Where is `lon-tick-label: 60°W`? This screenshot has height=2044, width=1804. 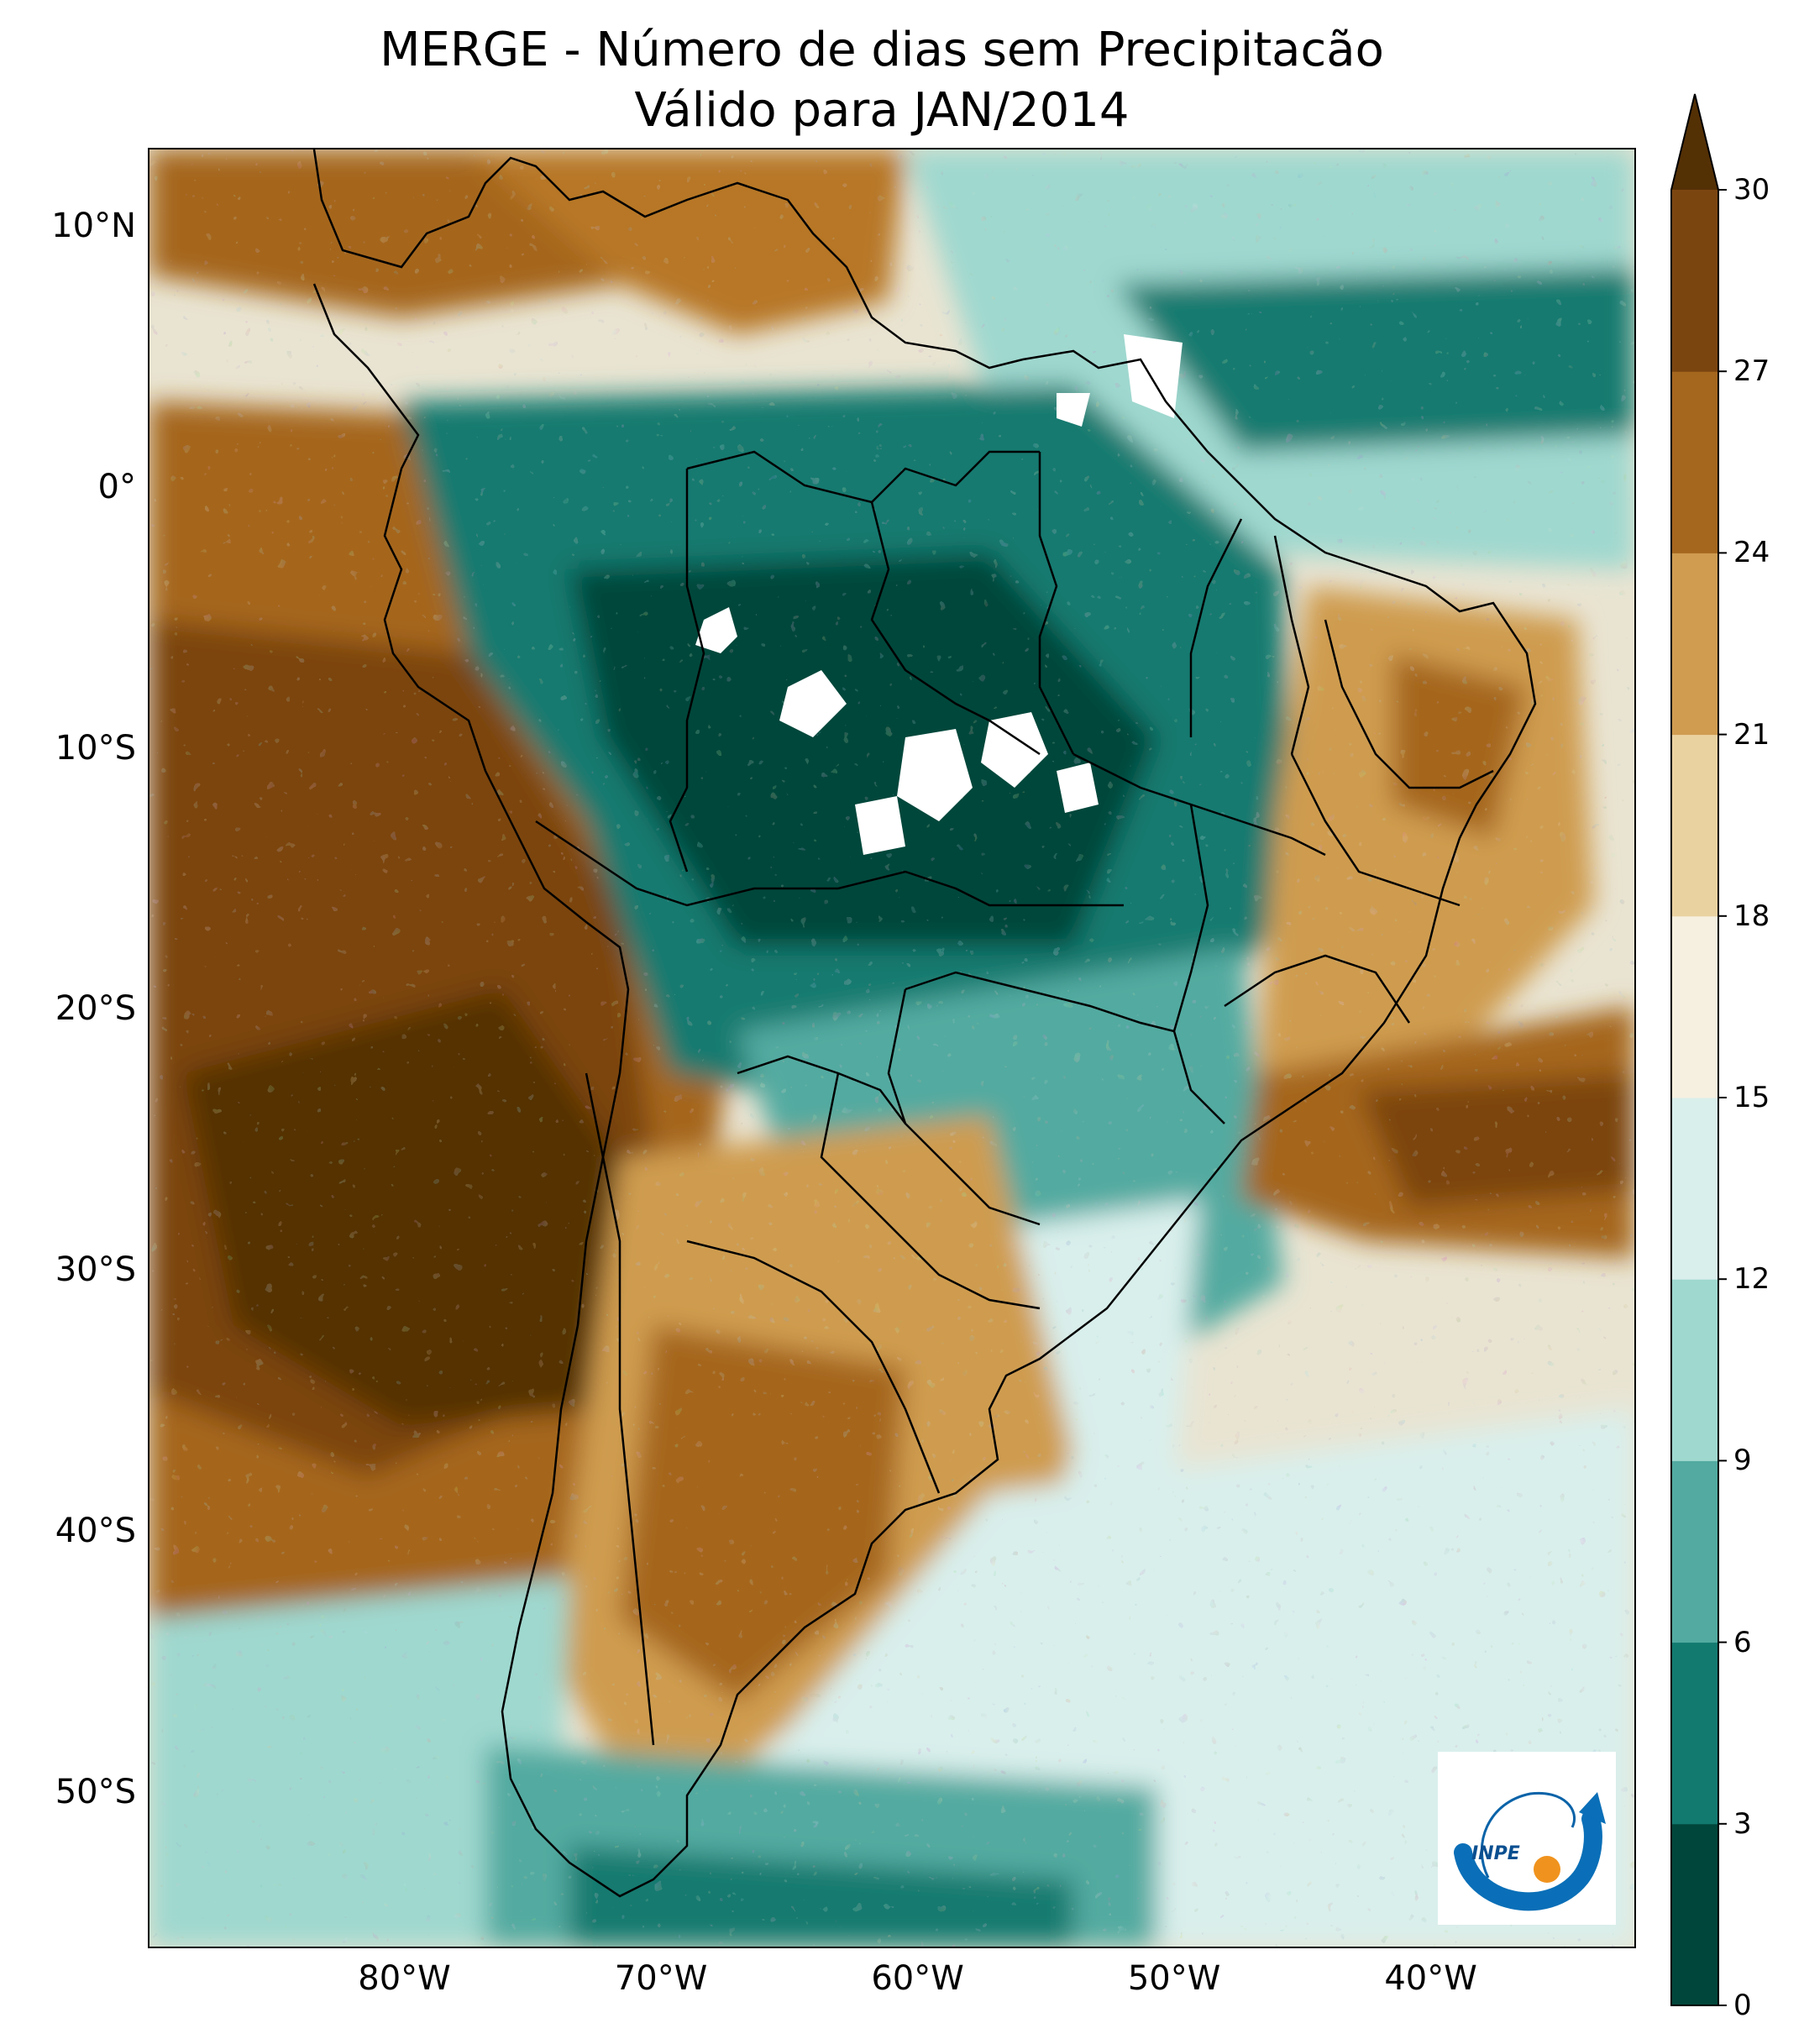
lon-tick-label: 60°W is located at coordinates (917, 1978).